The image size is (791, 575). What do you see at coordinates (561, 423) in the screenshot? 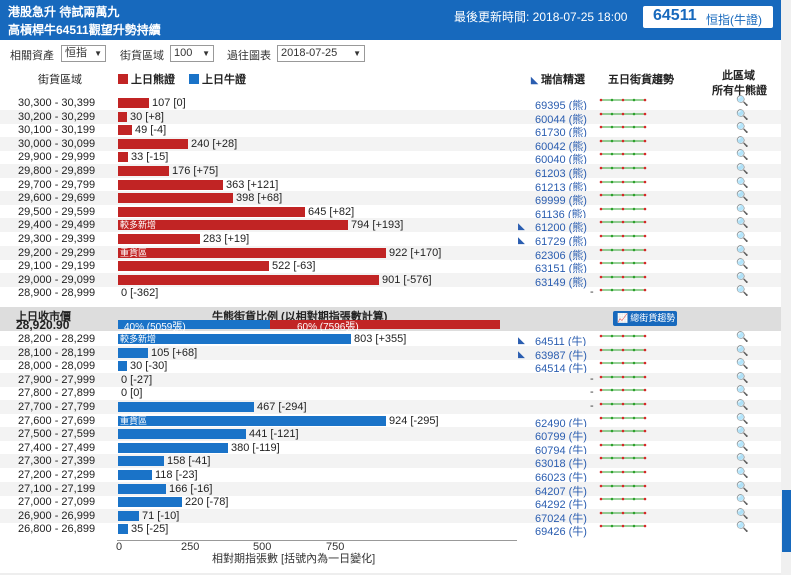
I see `recommended-code-link: 62490 (牛)` at bounding box center [561, 423].